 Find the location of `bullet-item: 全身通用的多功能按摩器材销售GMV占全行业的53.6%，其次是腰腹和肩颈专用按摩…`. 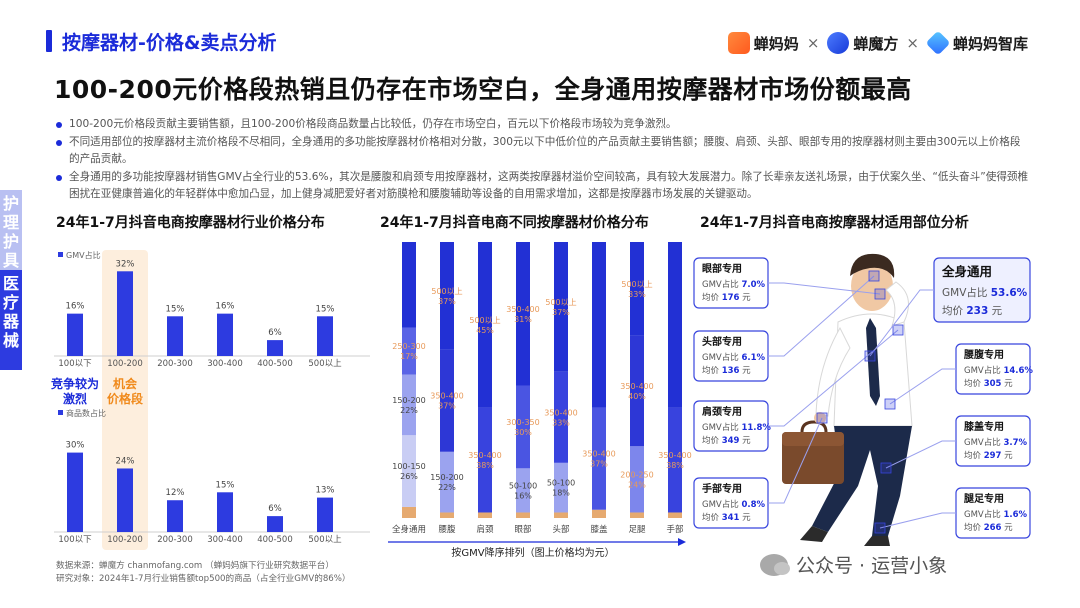

bullet-item: 全身通用的多功能按摩器材销售GMV占全行业的53.6%，其次是腰腹和肩颈专用按摩… is located at coordinates (543, 186).